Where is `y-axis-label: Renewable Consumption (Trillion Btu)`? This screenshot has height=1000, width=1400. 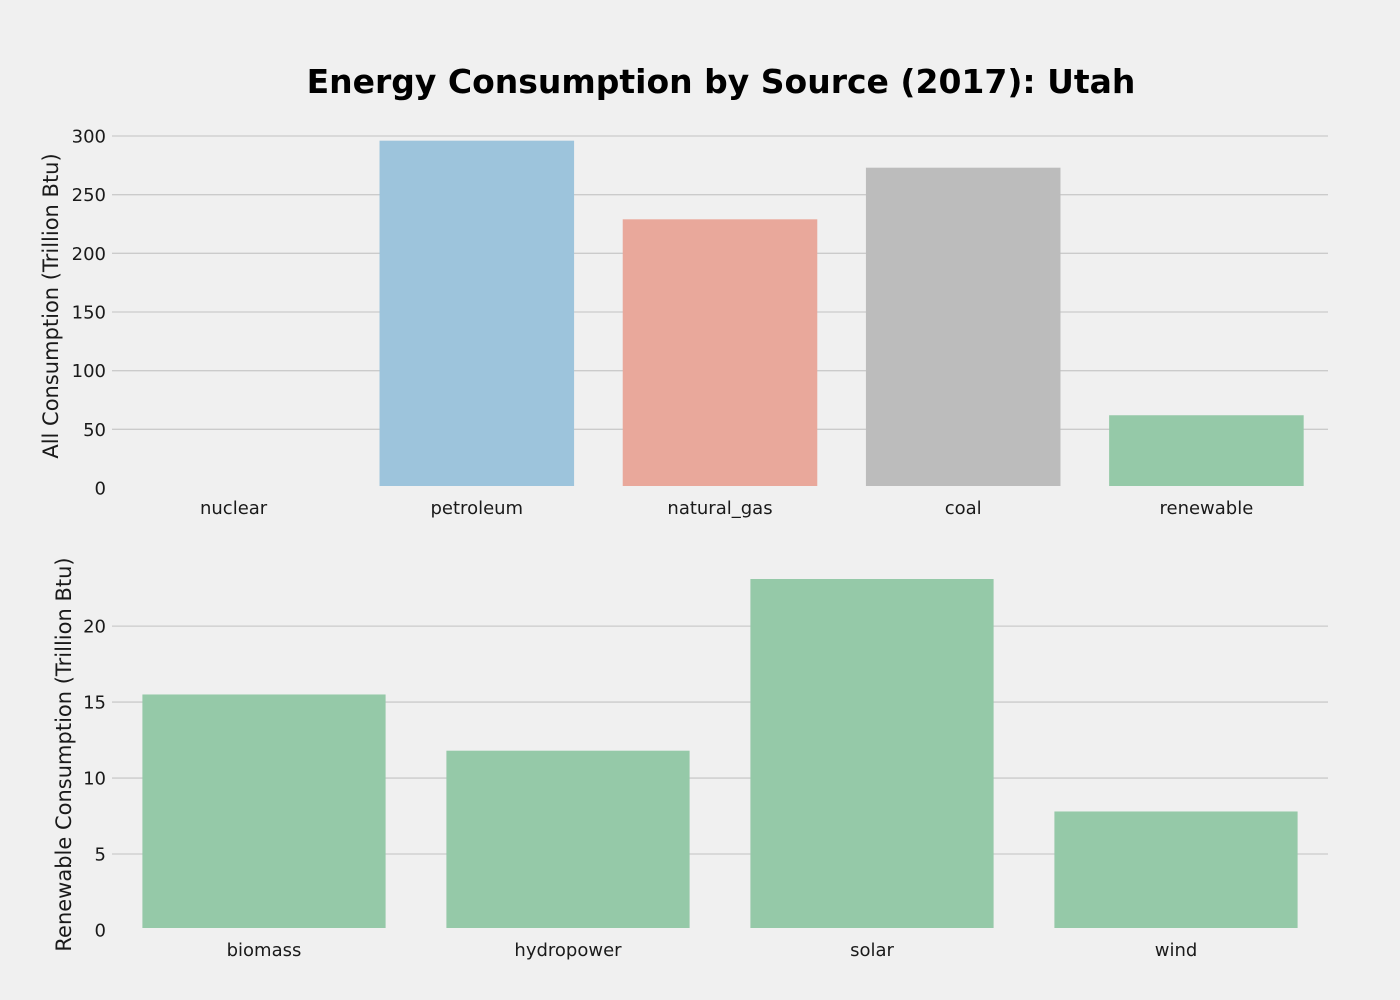 y-axis-label: Renewable Consumption (Trillion Btu) is located at coordinates (64, 754).